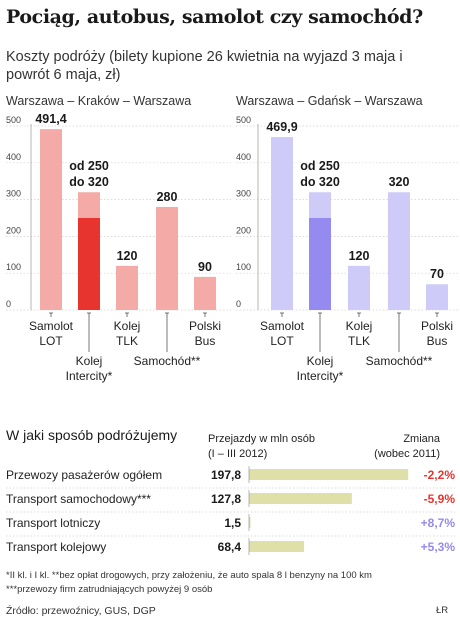  Describe the element at coordinates (81, 611) in the screenshot. I see `source-note: Źródło: przewoźnicy, GUS, DGP` at that location.